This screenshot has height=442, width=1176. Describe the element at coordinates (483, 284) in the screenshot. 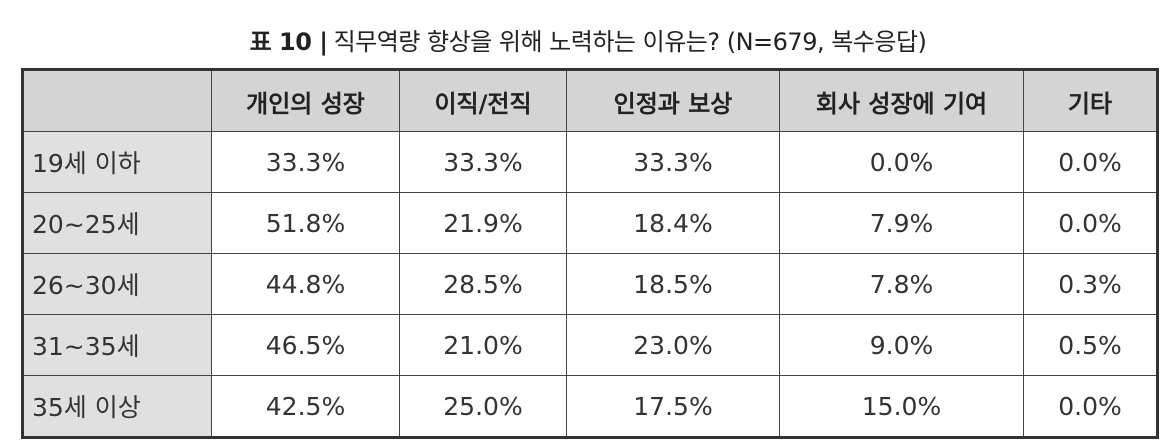

I see `table-cell: 28.5%` at that location.